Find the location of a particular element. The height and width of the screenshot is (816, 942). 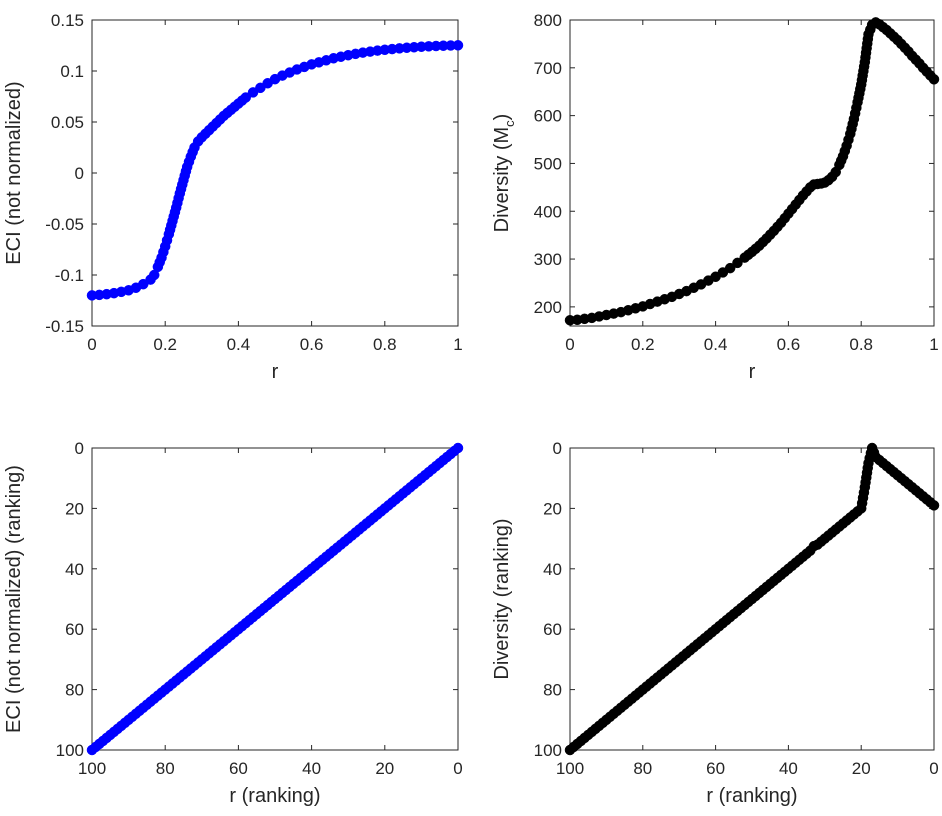

y-axis-label-subscript: c is located at coordinates (509, 123).